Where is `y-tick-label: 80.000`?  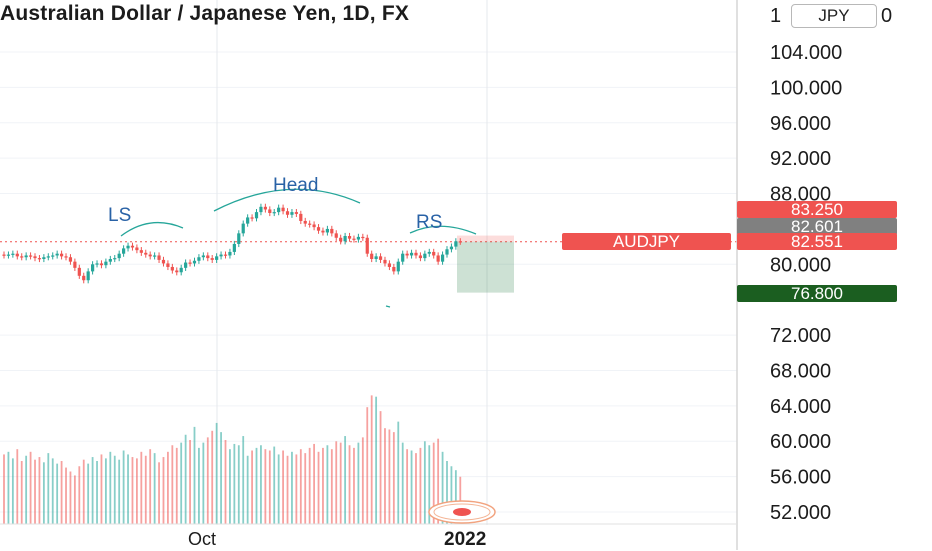
y-tick-label: 80.000 is located at coordinates (800, 265).